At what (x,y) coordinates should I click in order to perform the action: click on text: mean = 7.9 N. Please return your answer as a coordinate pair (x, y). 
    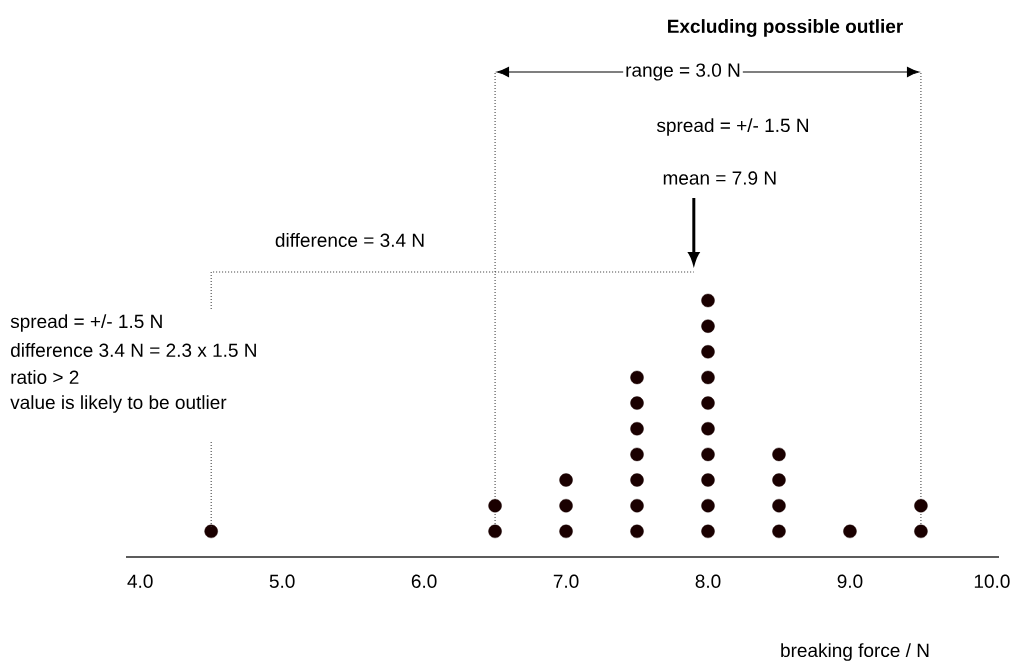
    Looking at the image, I should click on (719, 178).